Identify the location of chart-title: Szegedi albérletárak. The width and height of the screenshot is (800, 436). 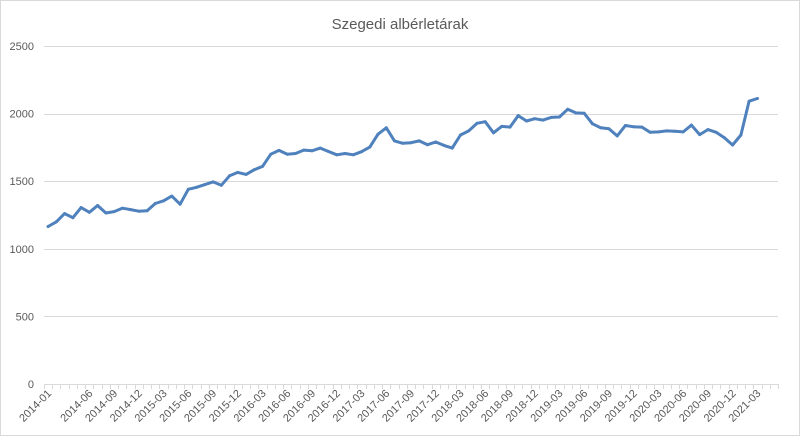
(400, 24).